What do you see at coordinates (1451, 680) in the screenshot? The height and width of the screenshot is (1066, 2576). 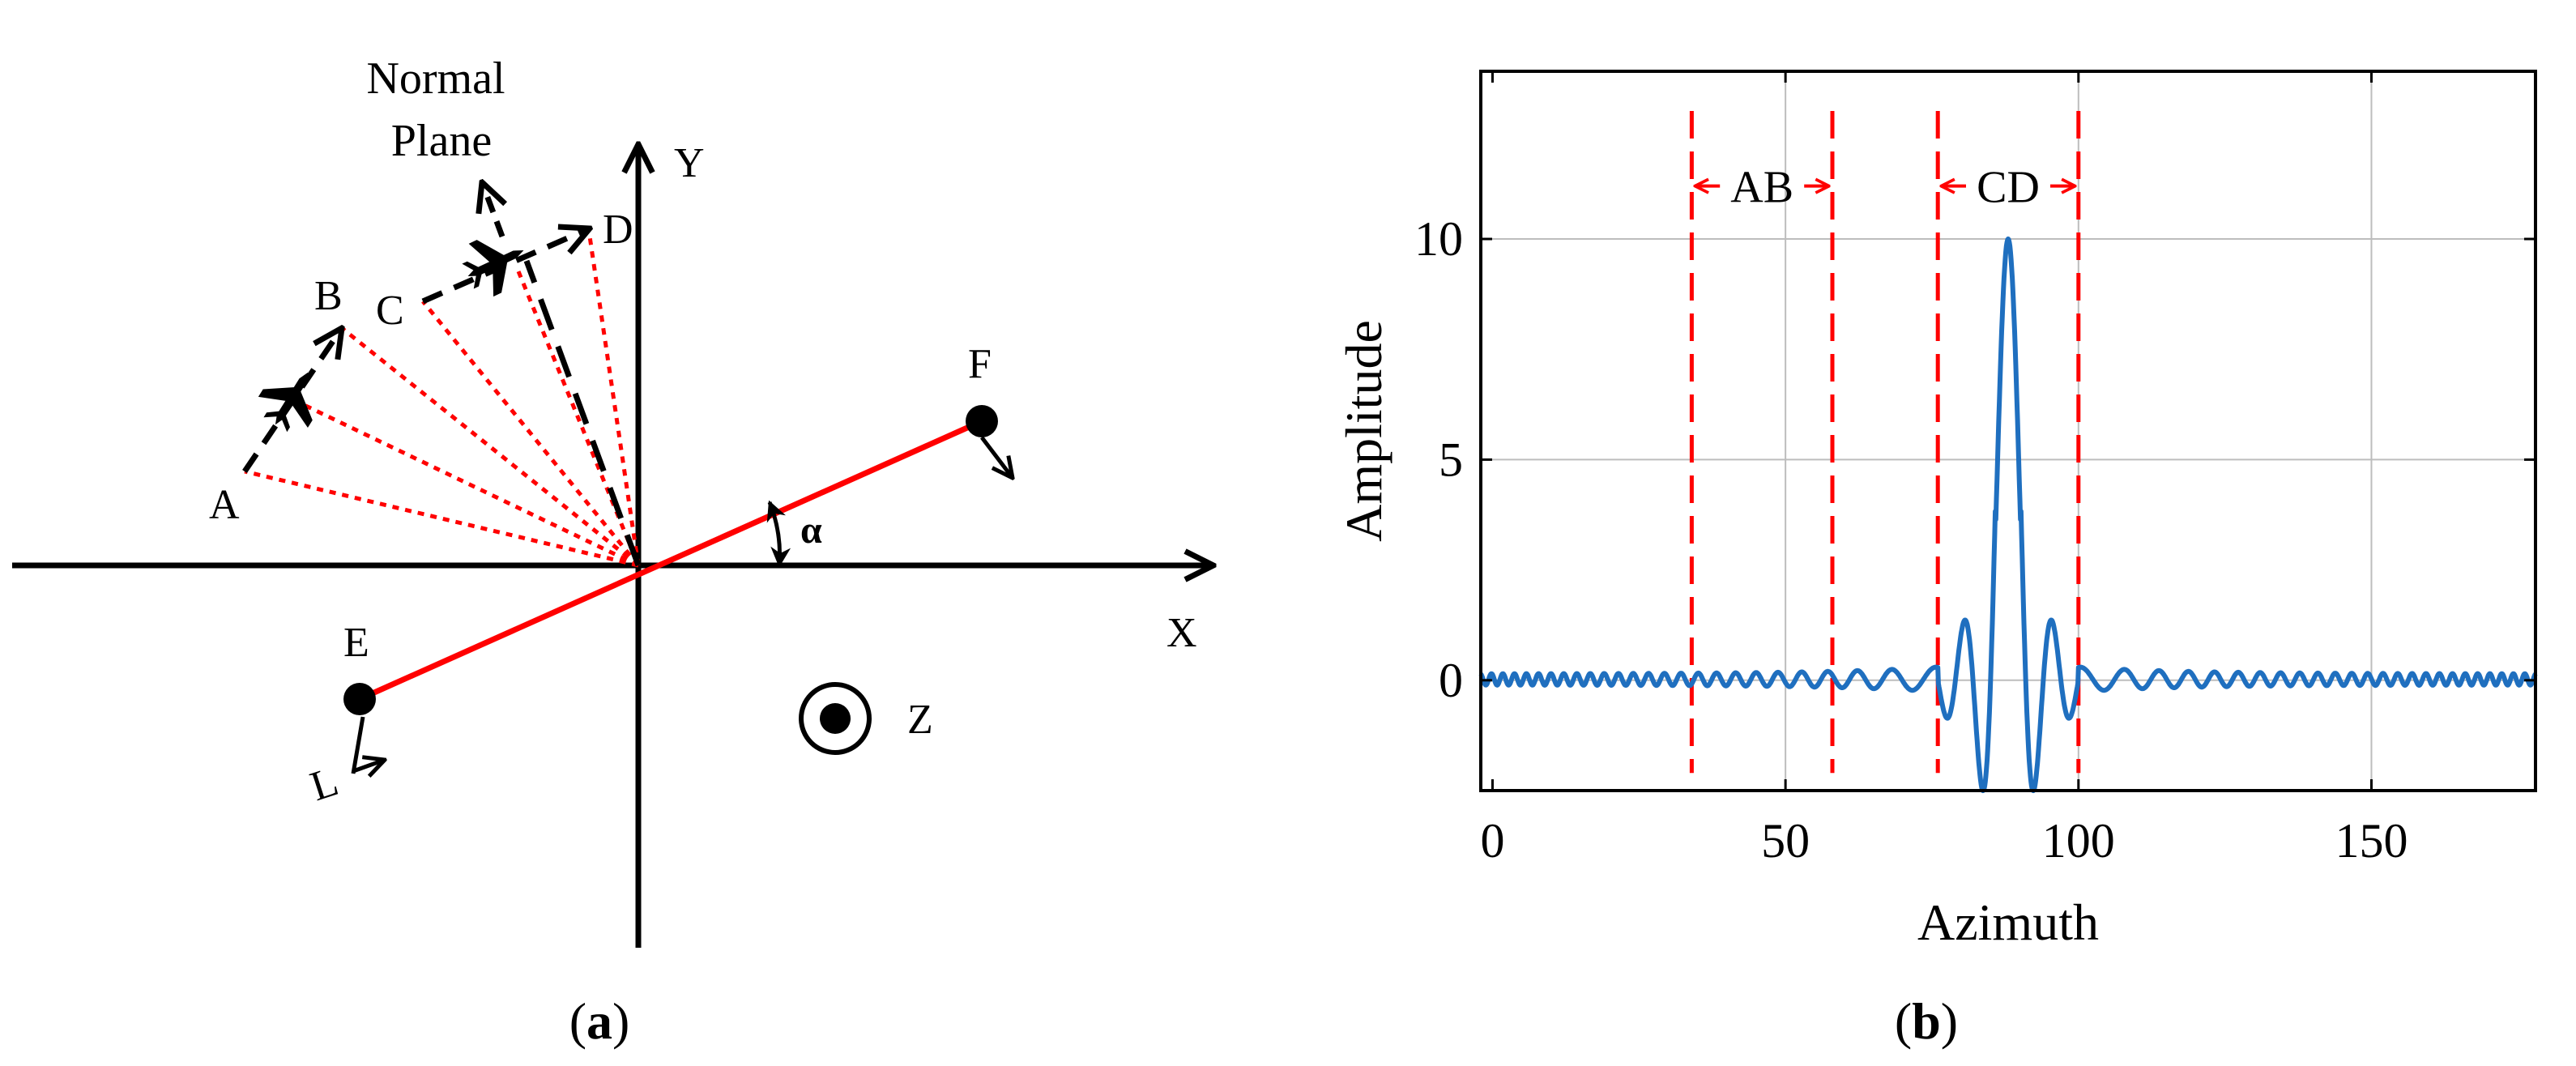 I see `y-tick-label: 0` at bounding box center [1451, 680].